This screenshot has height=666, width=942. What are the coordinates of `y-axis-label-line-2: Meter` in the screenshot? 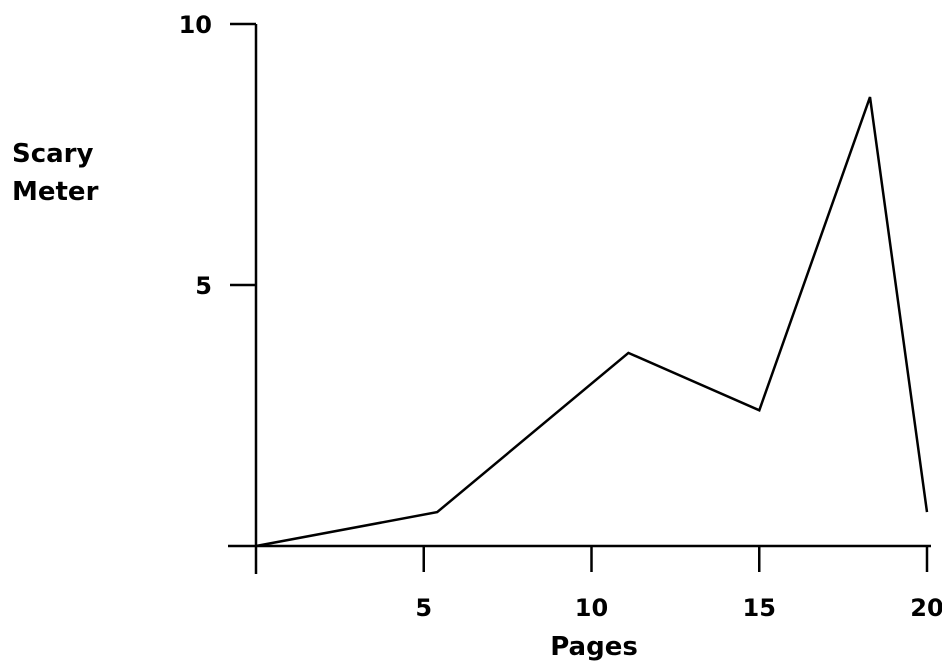 It's located at (55, 192).